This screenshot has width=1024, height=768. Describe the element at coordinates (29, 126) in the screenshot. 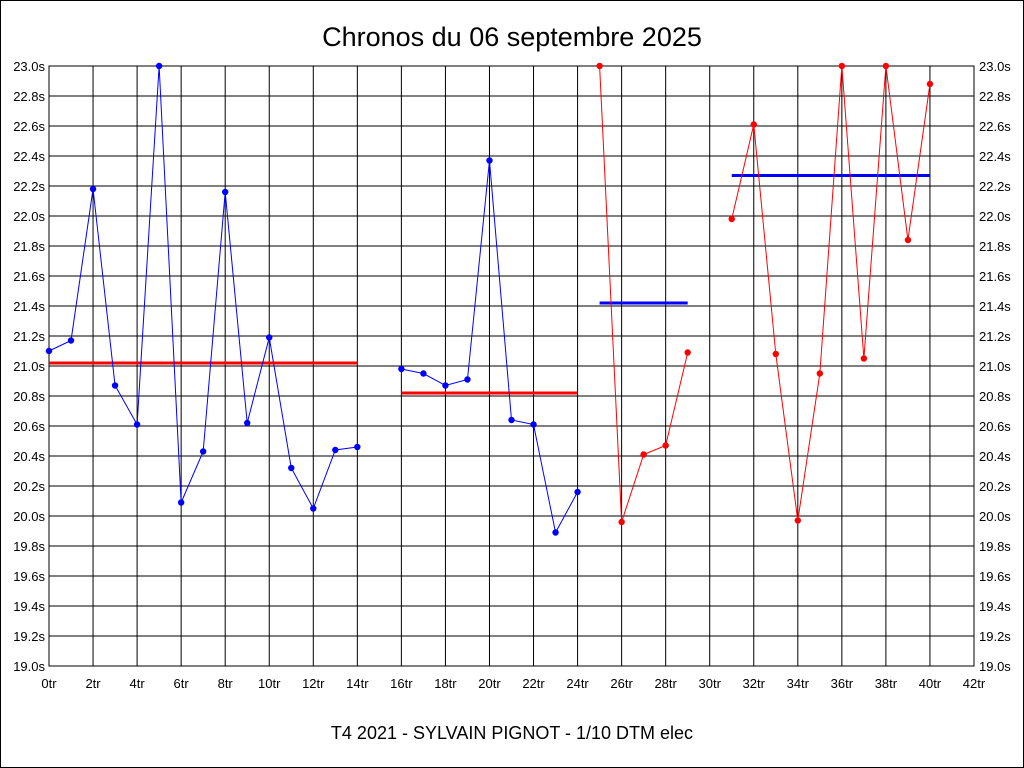

I see `y-tick-label: 22.6s` at that location.